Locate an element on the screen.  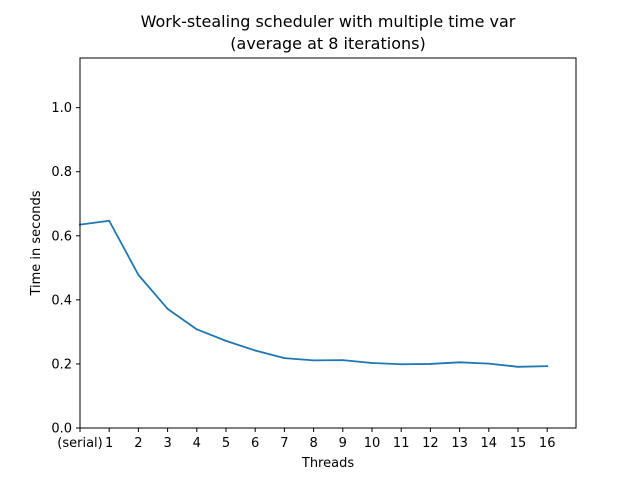
x-tick-label: 10 is located at coordinates (372, 443).